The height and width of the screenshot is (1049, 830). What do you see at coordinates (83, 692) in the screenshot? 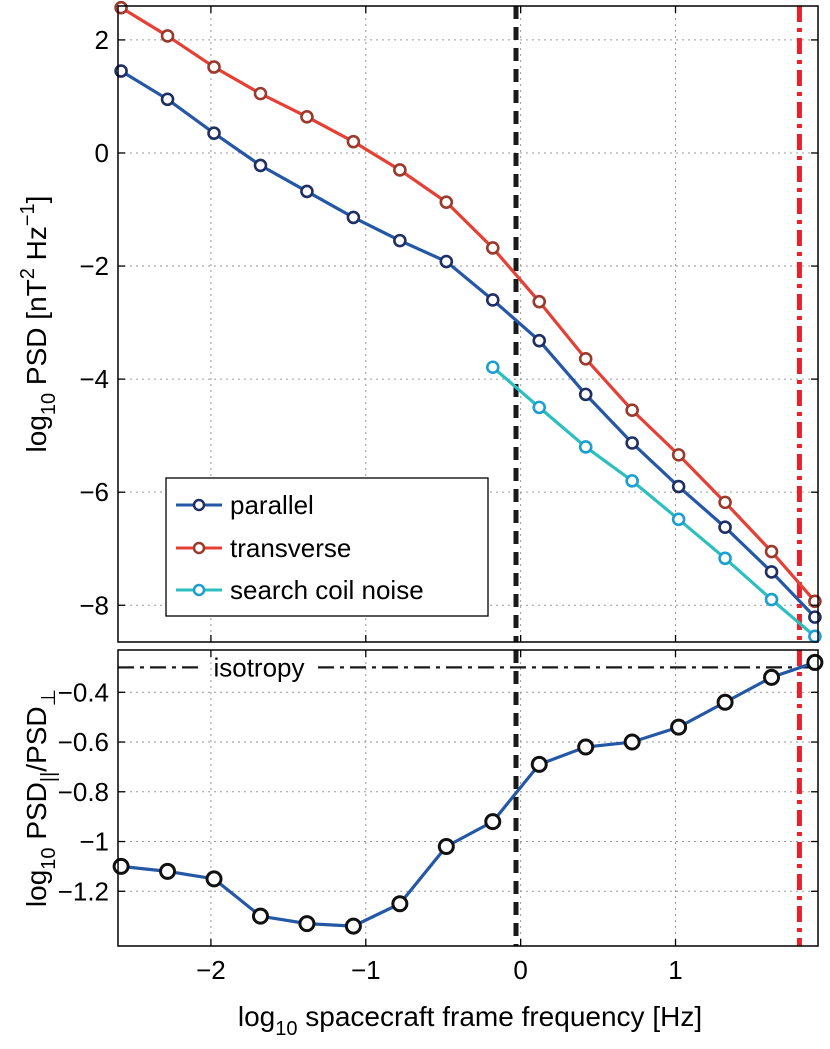
I see `anisotropy-y-tick-label-0: −0.4` at bounding box center [83, 692].